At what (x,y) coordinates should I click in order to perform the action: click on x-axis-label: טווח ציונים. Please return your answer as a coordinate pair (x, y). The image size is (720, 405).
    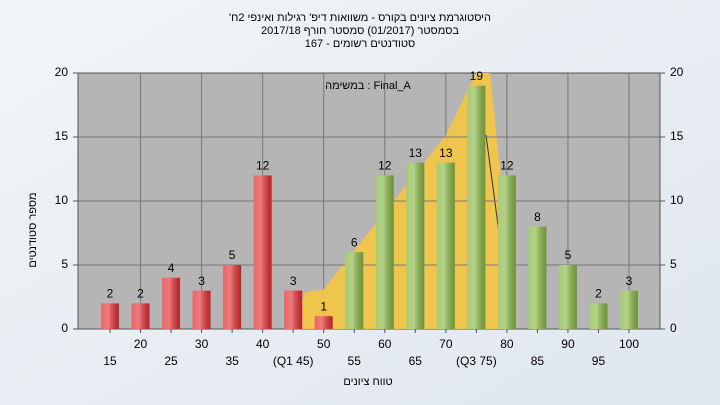
    Looking at the image, I should click on (367, 382).